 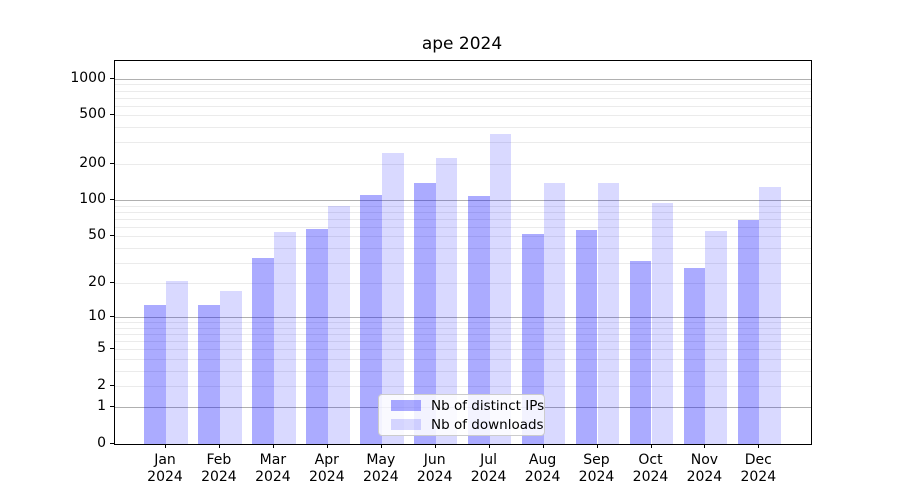 I want to click on x-tick-month: Aug, so click(x=542, y=460).